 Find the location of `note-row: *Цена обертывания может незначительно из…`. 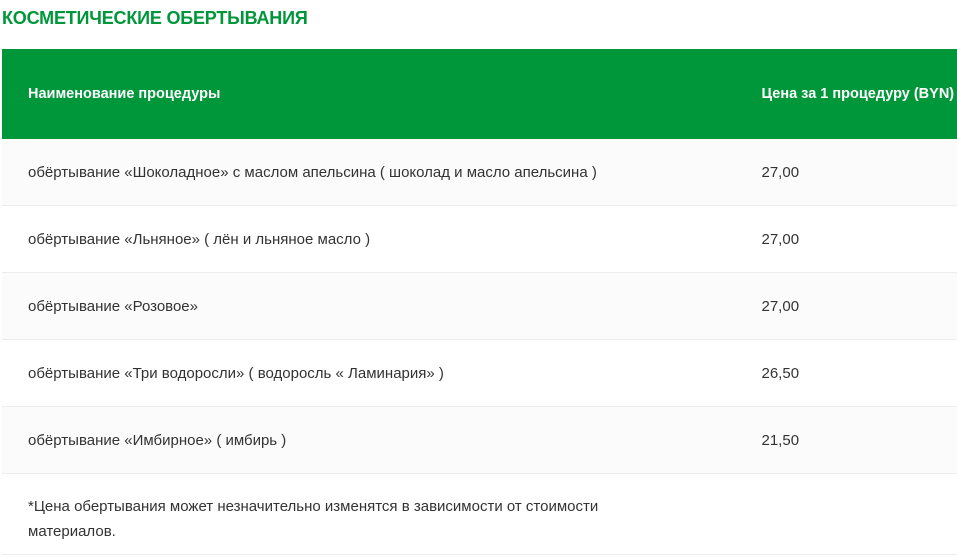

note-row: *Цена обертывания может незначительно из… is located at coordinates (479, 514).